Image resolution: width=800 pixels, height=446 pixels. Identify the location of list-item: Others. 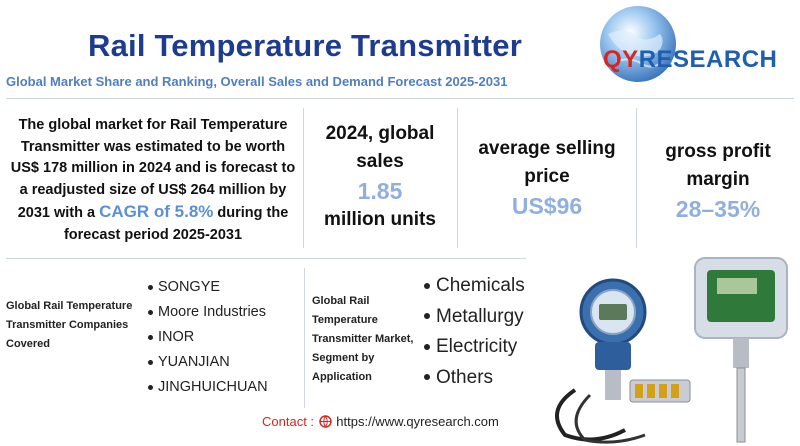
(474, 378).